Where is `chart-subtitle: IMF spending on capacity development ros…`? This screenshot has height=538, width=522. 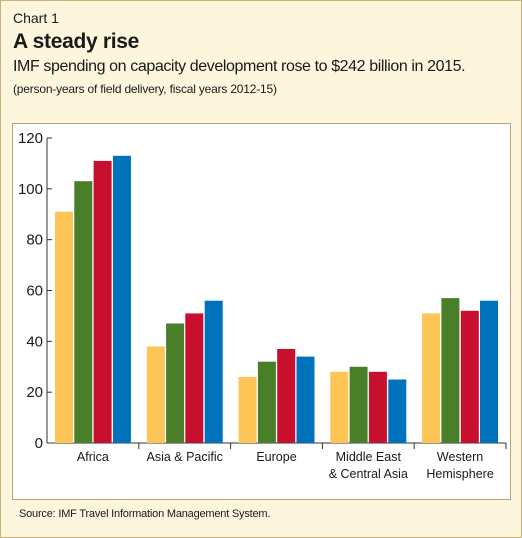 chart-subtitle: IMF spending on capacity development ros… is located at coordinates (239, 66).